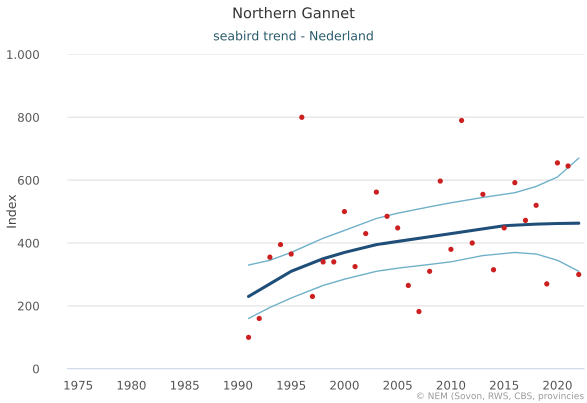 The height and width of the screenshot is (403, 587). What do you see at coordinates (28, 243) in the screenshot?
I see `y-tick-label: 400` at bounding box center [28, 243].